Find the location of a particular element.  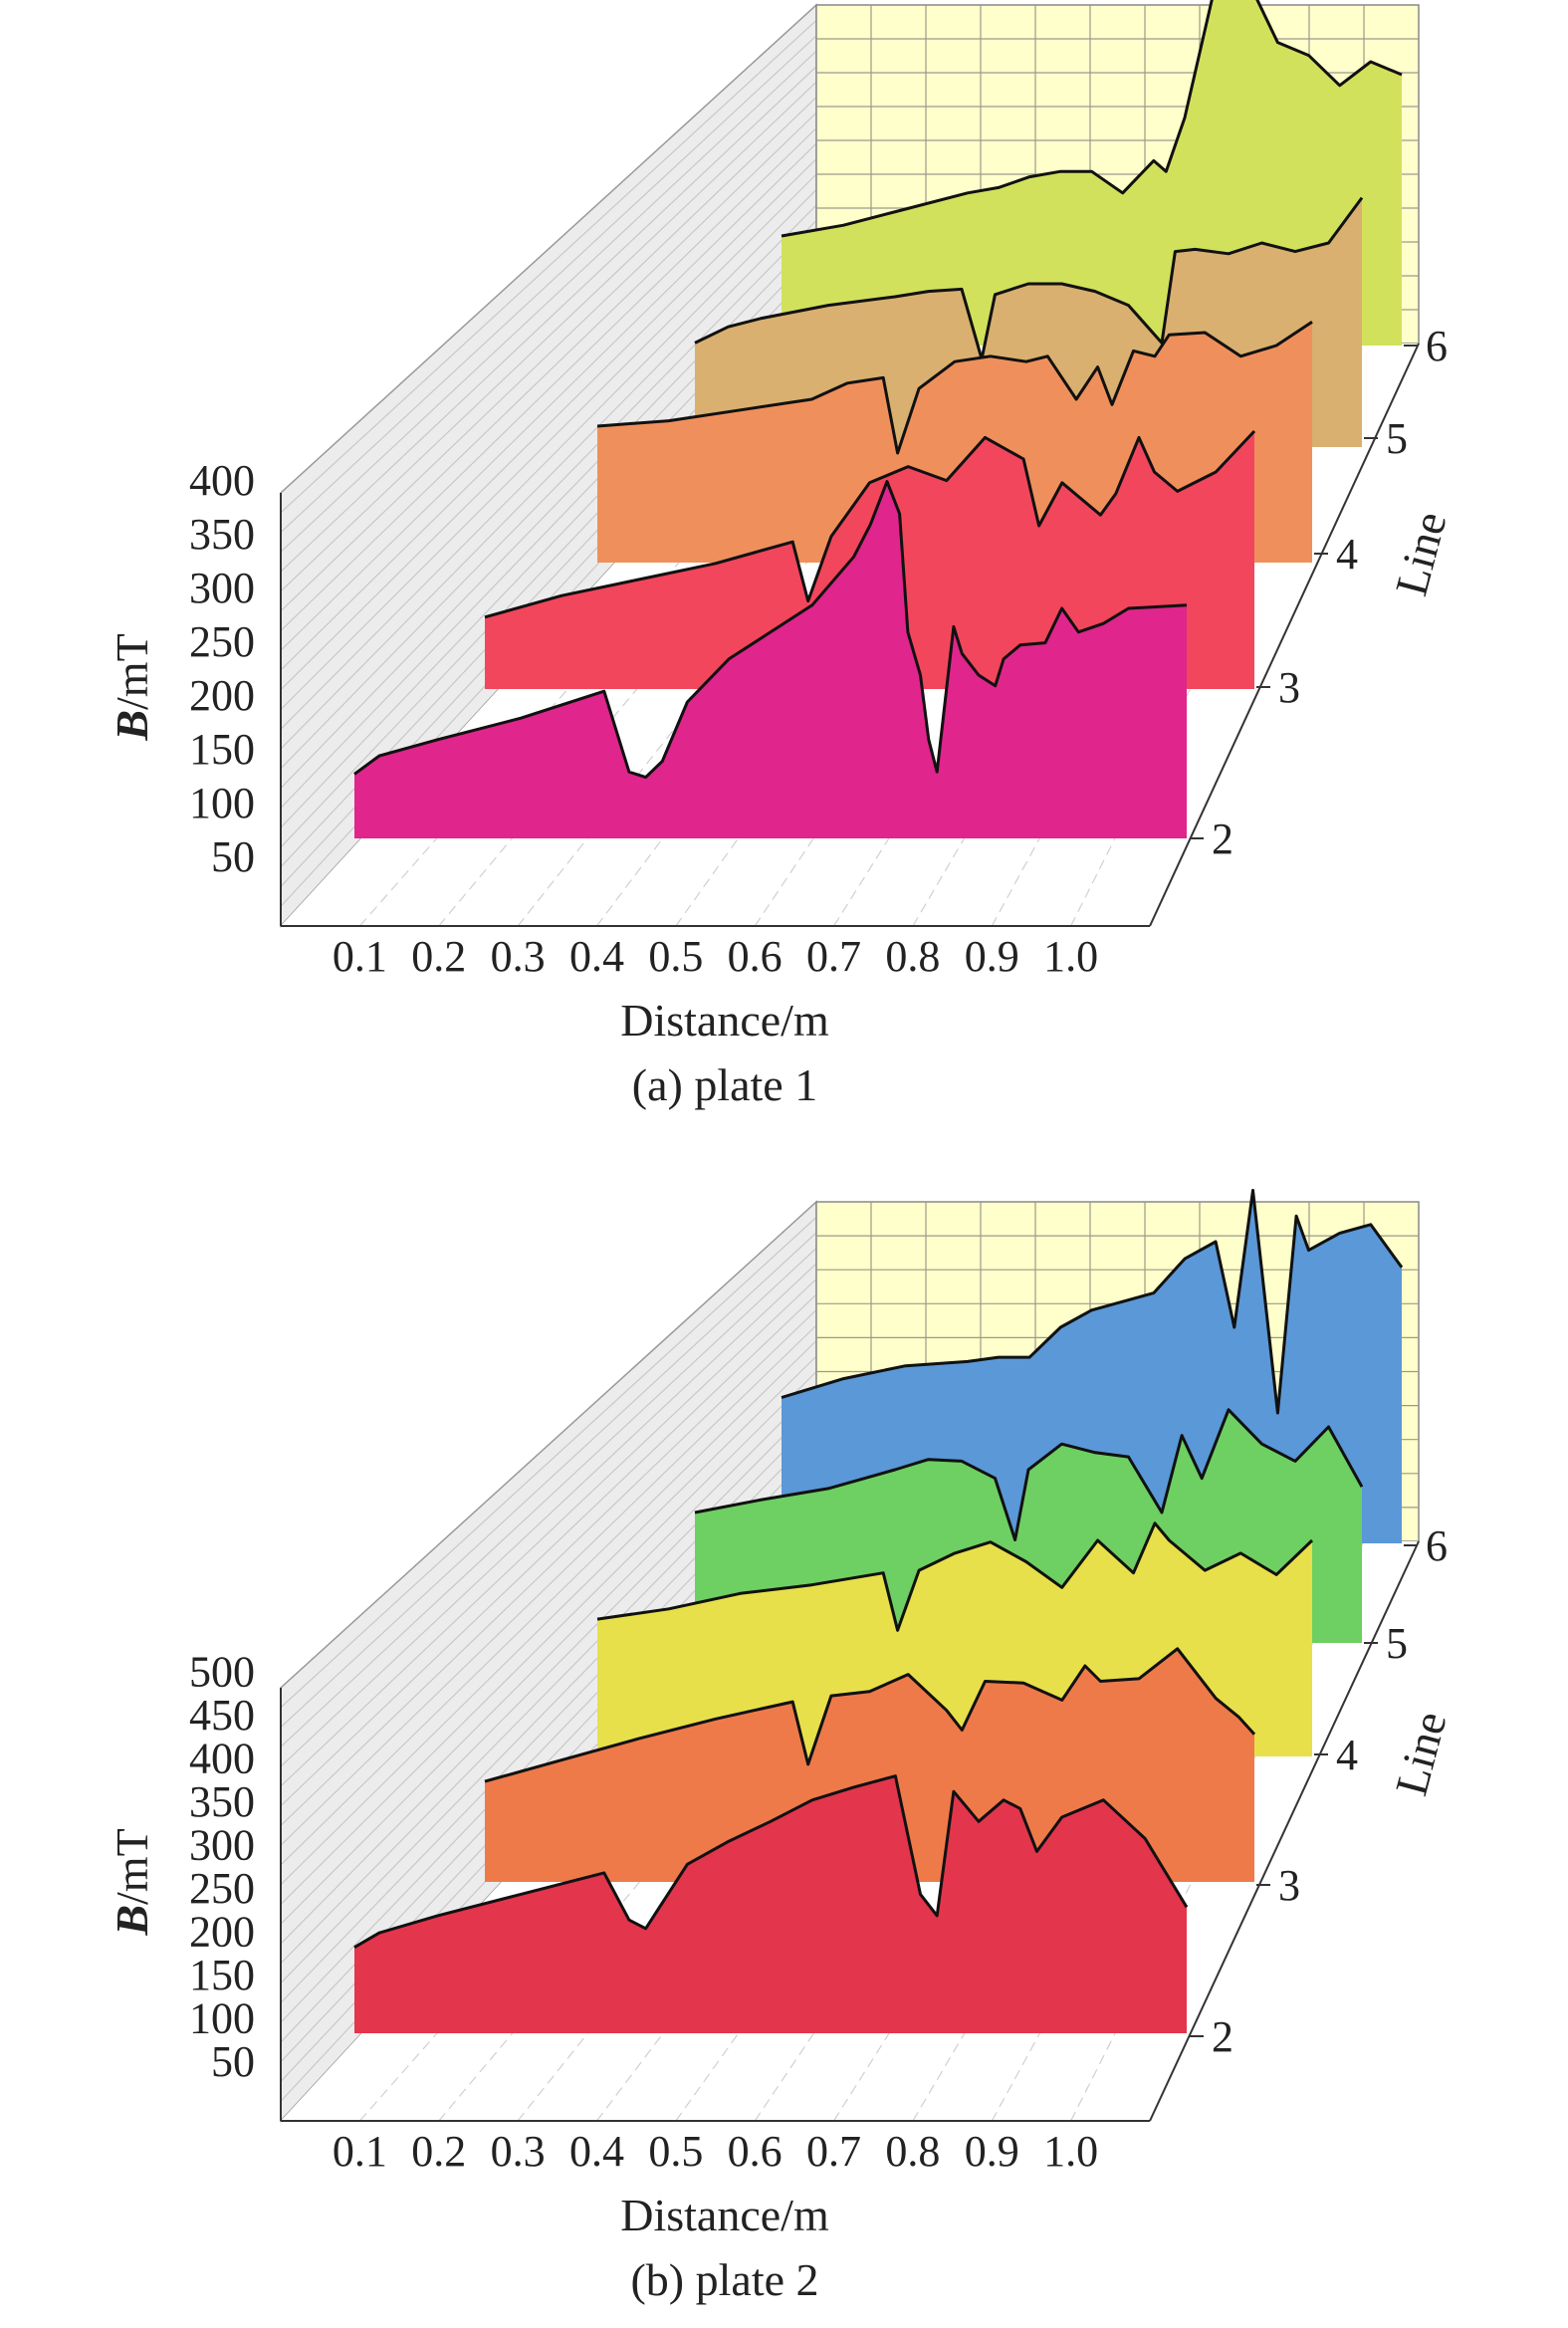

y-tick-label: 300 is located at coordinates (222, 1845).